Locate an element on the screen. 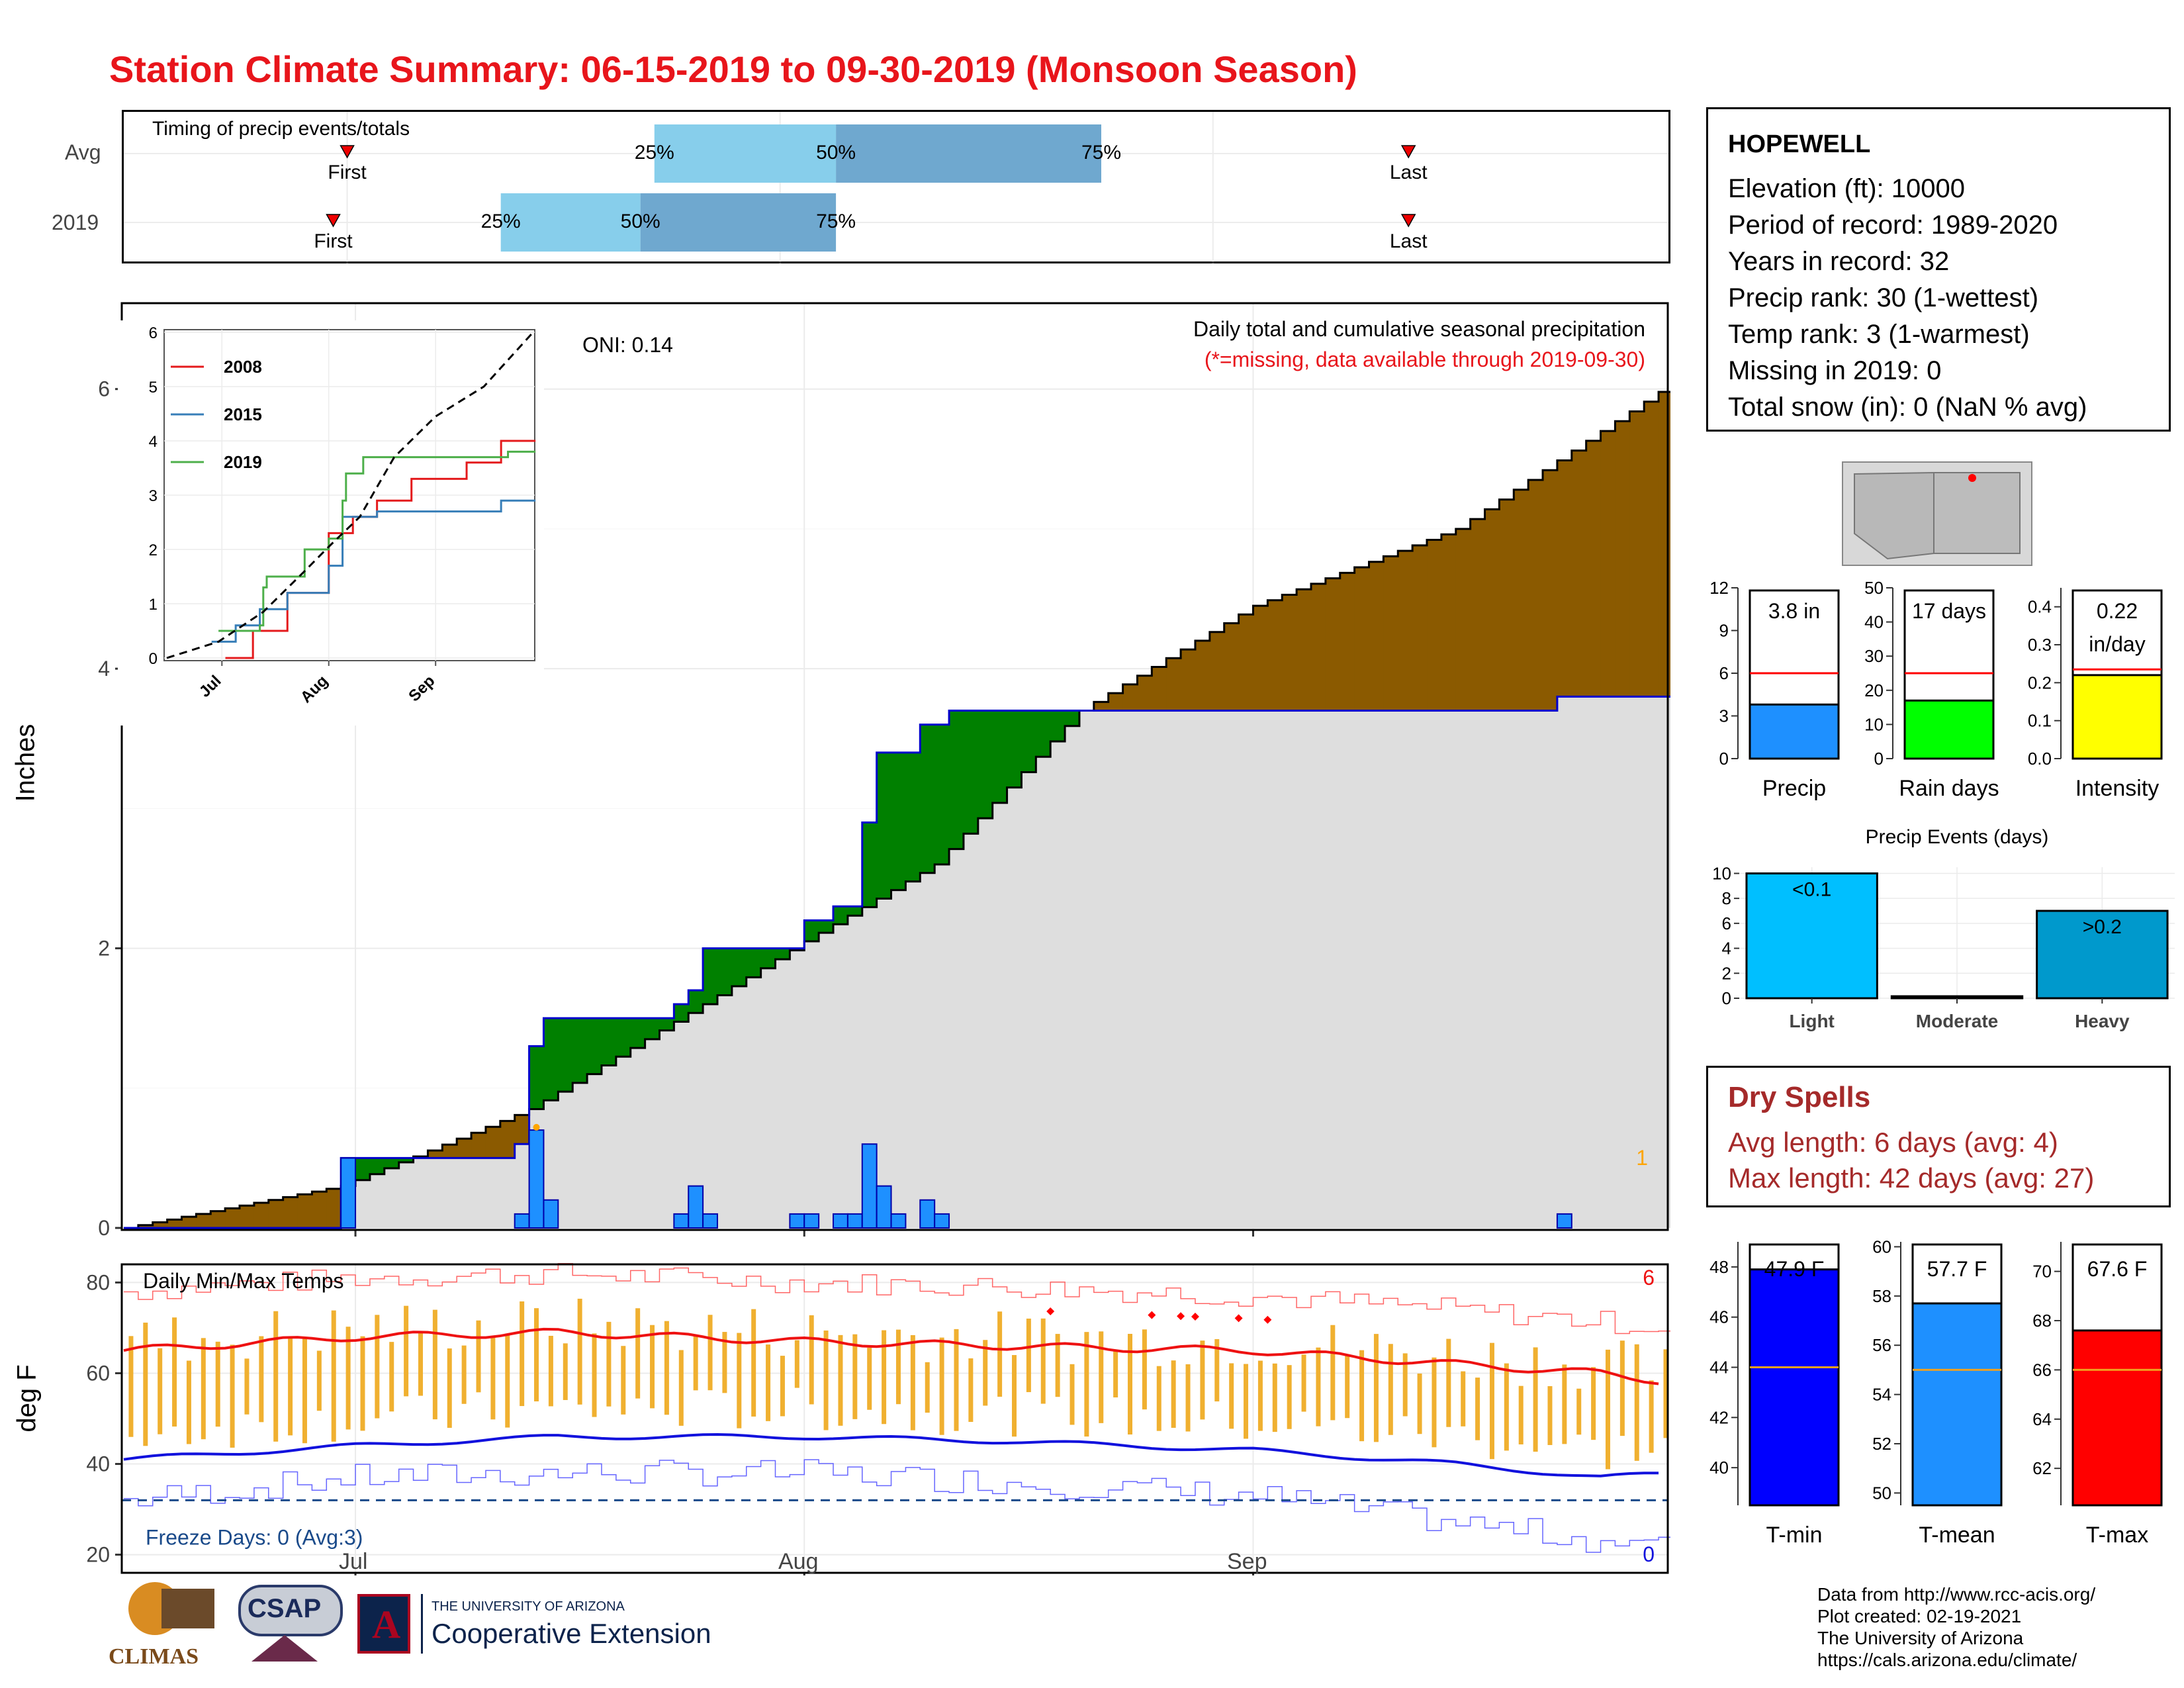 The image size is (2184, 1688). tbar-y-tick-label: 56 is located at coordinates (1881, 1345).